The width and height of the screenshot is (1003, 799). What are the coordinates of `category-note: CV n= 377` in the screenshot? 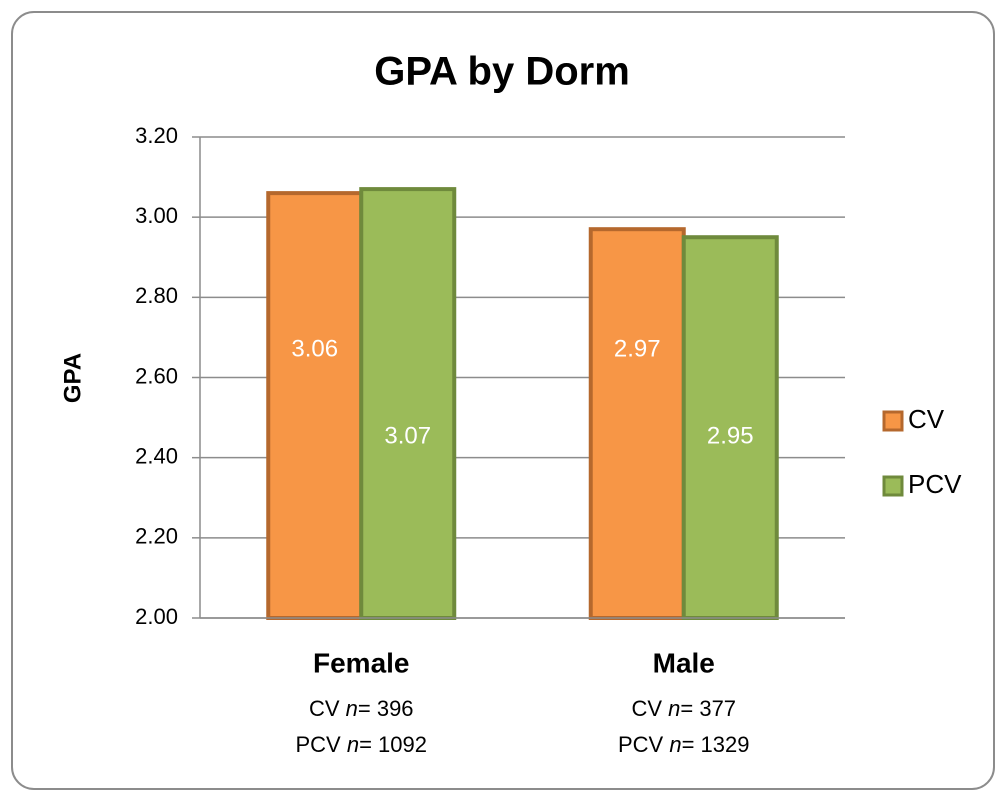 It's located at (683, 708).